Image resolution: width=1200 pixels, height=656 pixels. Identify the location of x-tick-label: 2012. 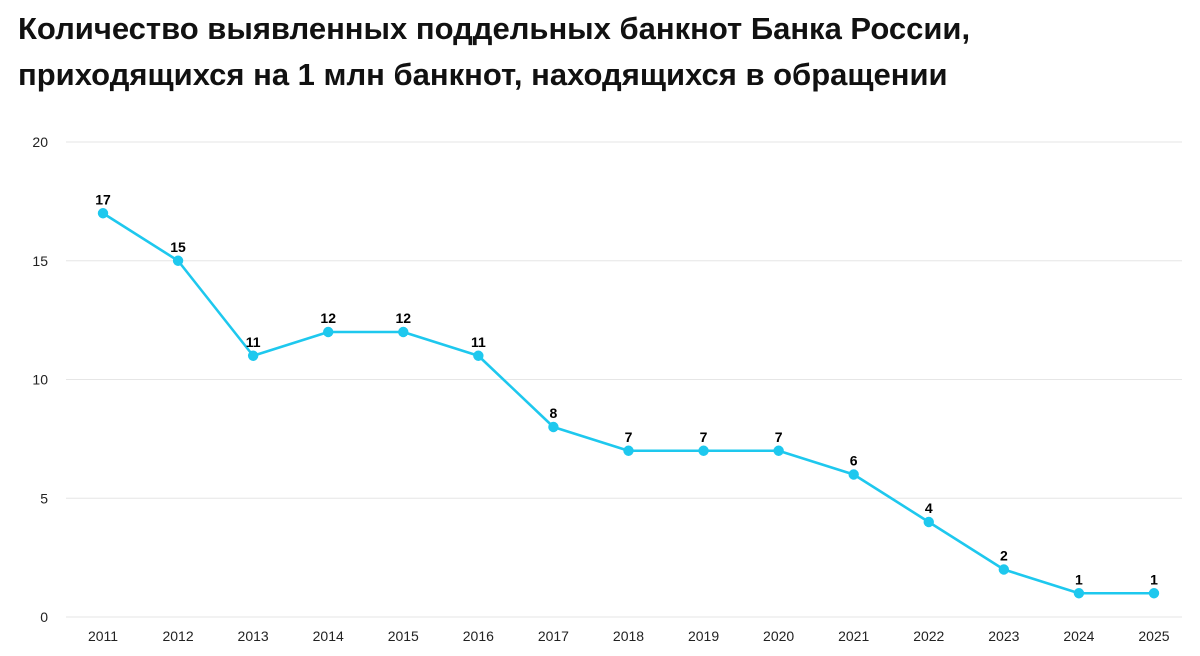
(177, 636).